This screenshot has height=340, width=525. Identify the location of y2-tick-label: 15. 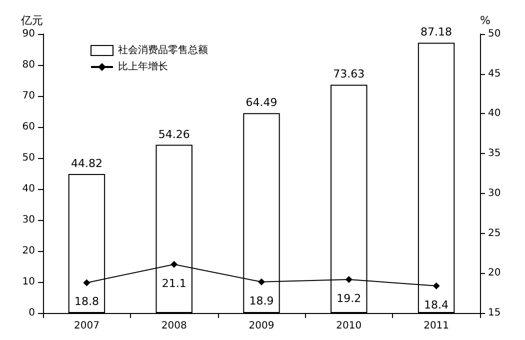
(494, 313).